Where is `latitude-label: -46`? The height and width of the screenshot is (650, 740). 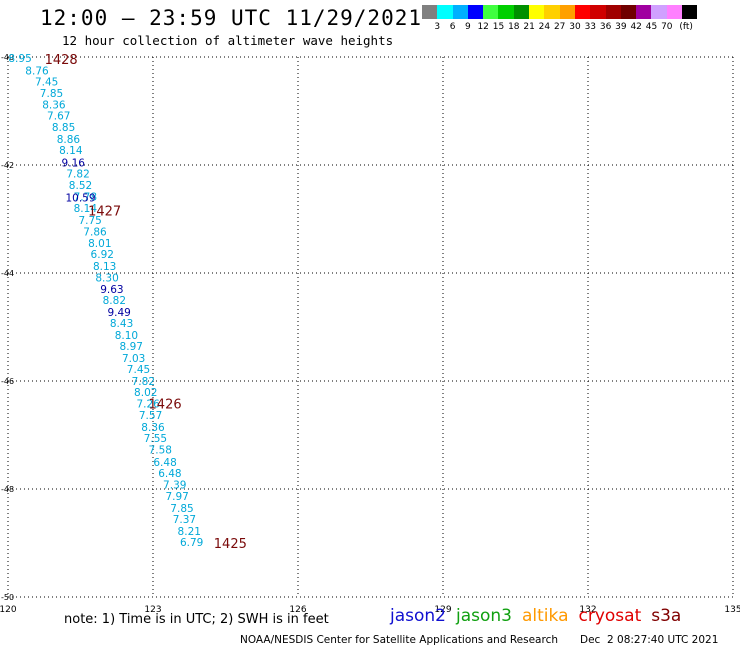
latitude-label: -46 is located at coordinates (7, 381).